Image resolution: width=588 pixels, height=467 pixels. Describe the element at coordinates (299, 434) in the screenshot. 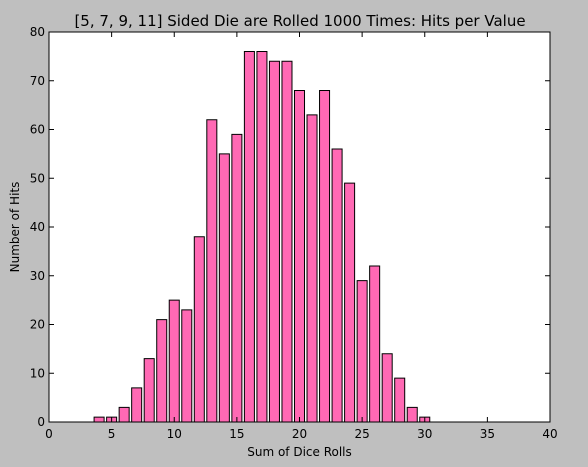

I see `x-tick-label-20: 20` at that location.